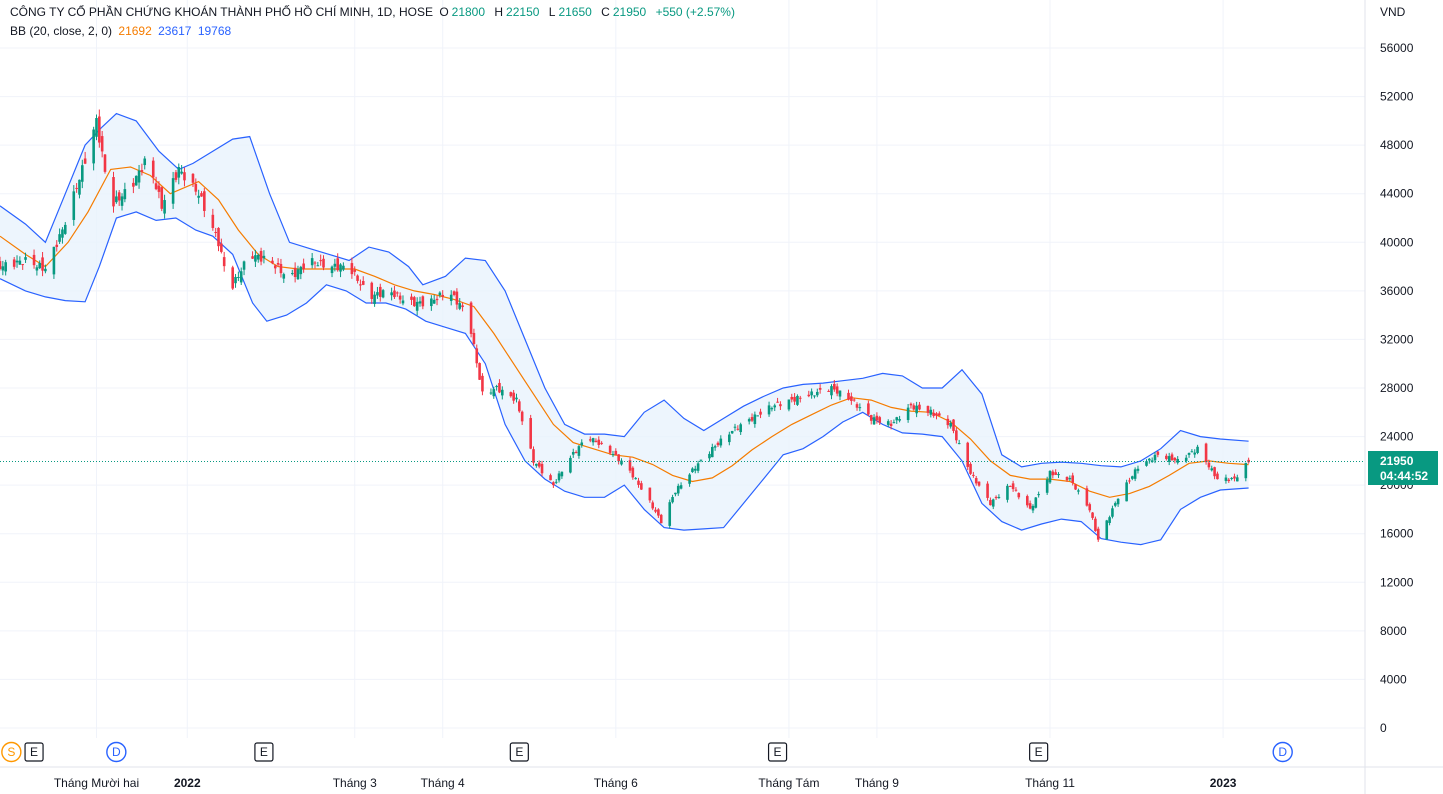  What do you see at coordinates (1393, 631) in the screenshot?
I see `price-tick-label: 8000` at bounding box center [1393, 631].